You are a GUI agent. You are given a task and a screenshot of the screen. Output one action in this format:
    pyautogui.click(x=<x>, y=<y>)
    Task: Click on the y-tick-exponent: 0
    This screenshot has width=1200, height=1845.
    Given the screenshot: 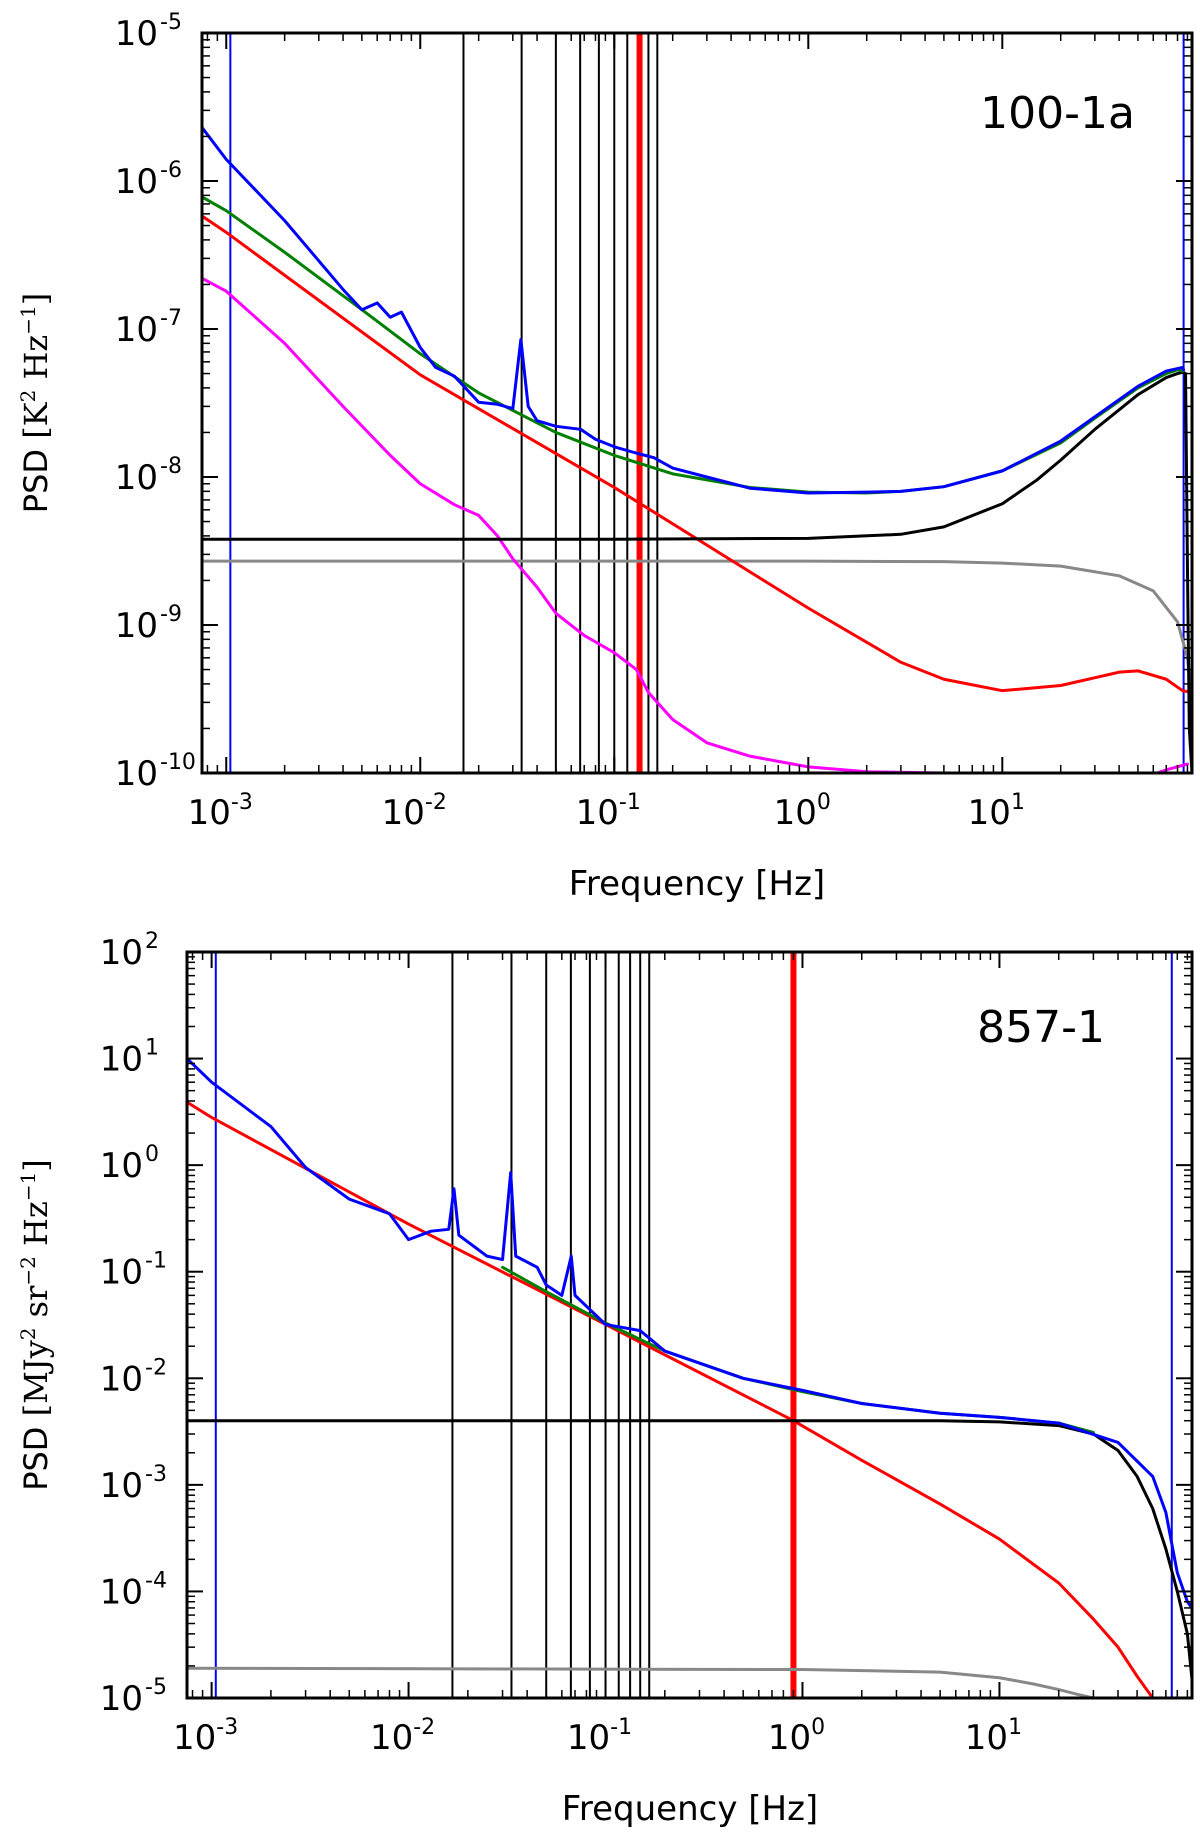 What is the action you would take?
    pyautogui.click(x=152, y=1154)
    